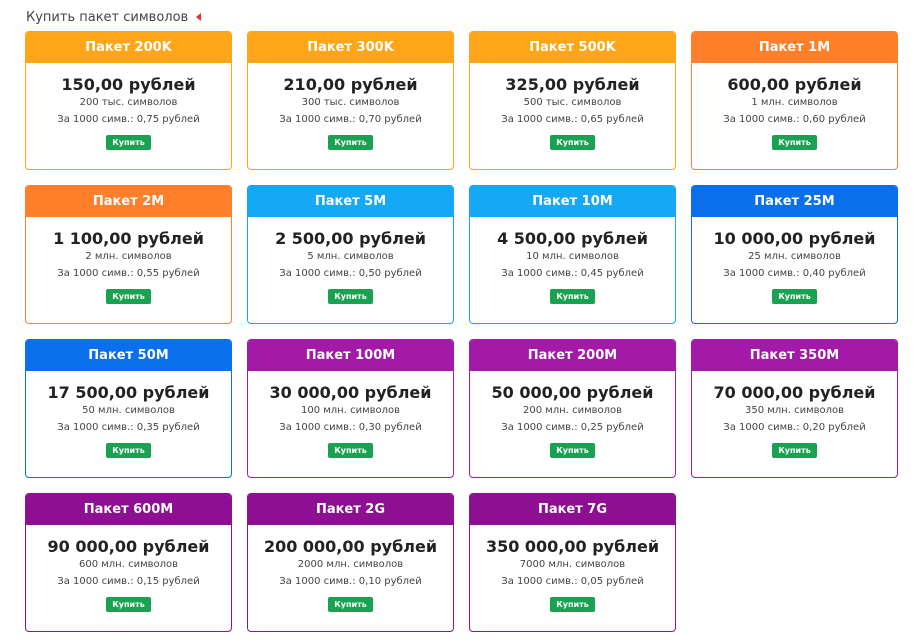  I want to click on package-per-thousand: За 1000 симв.: 0,65 рублей, so click(572, 119).